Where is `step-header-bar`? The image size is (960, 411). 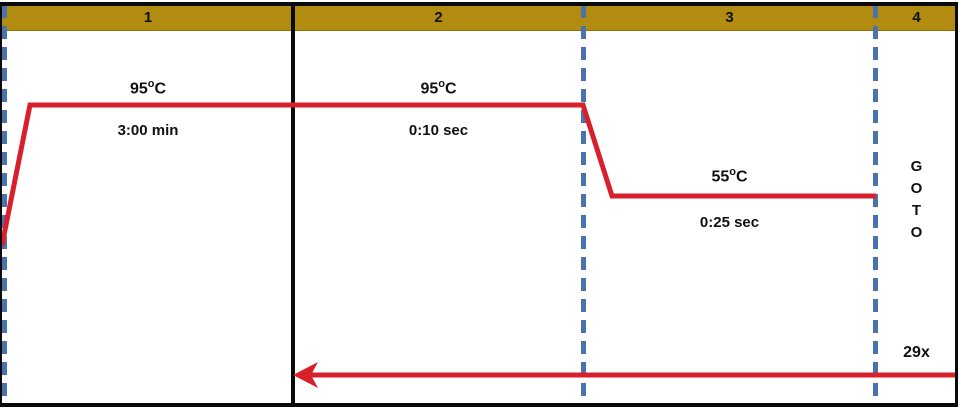
step-header-bar is located at coordinates (479, 18).